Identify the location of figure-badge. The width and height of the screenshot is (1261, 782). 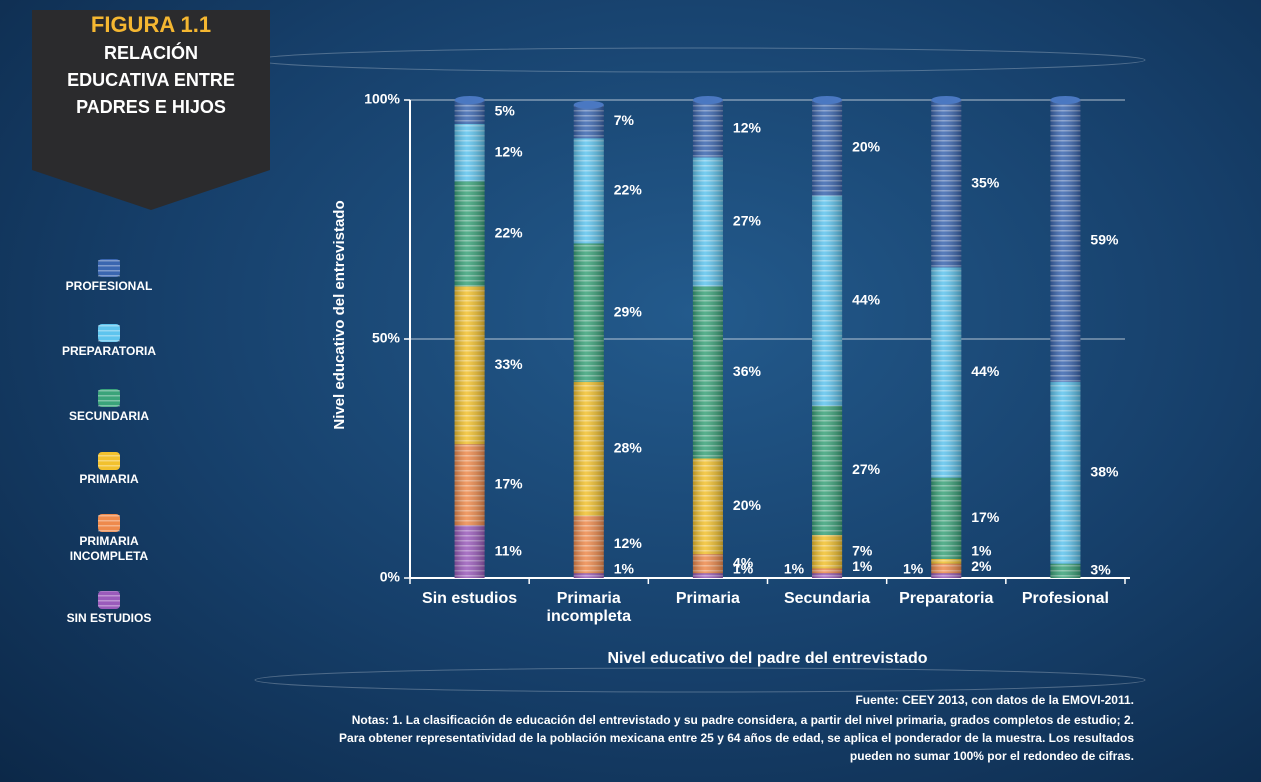
(151, 110).